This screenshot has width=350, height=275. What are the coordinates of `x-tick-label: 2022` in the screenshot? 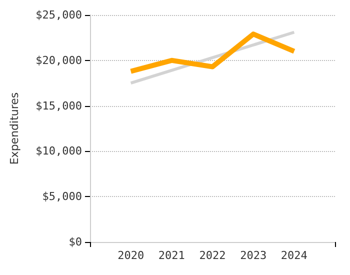 It's located at (212, 255).